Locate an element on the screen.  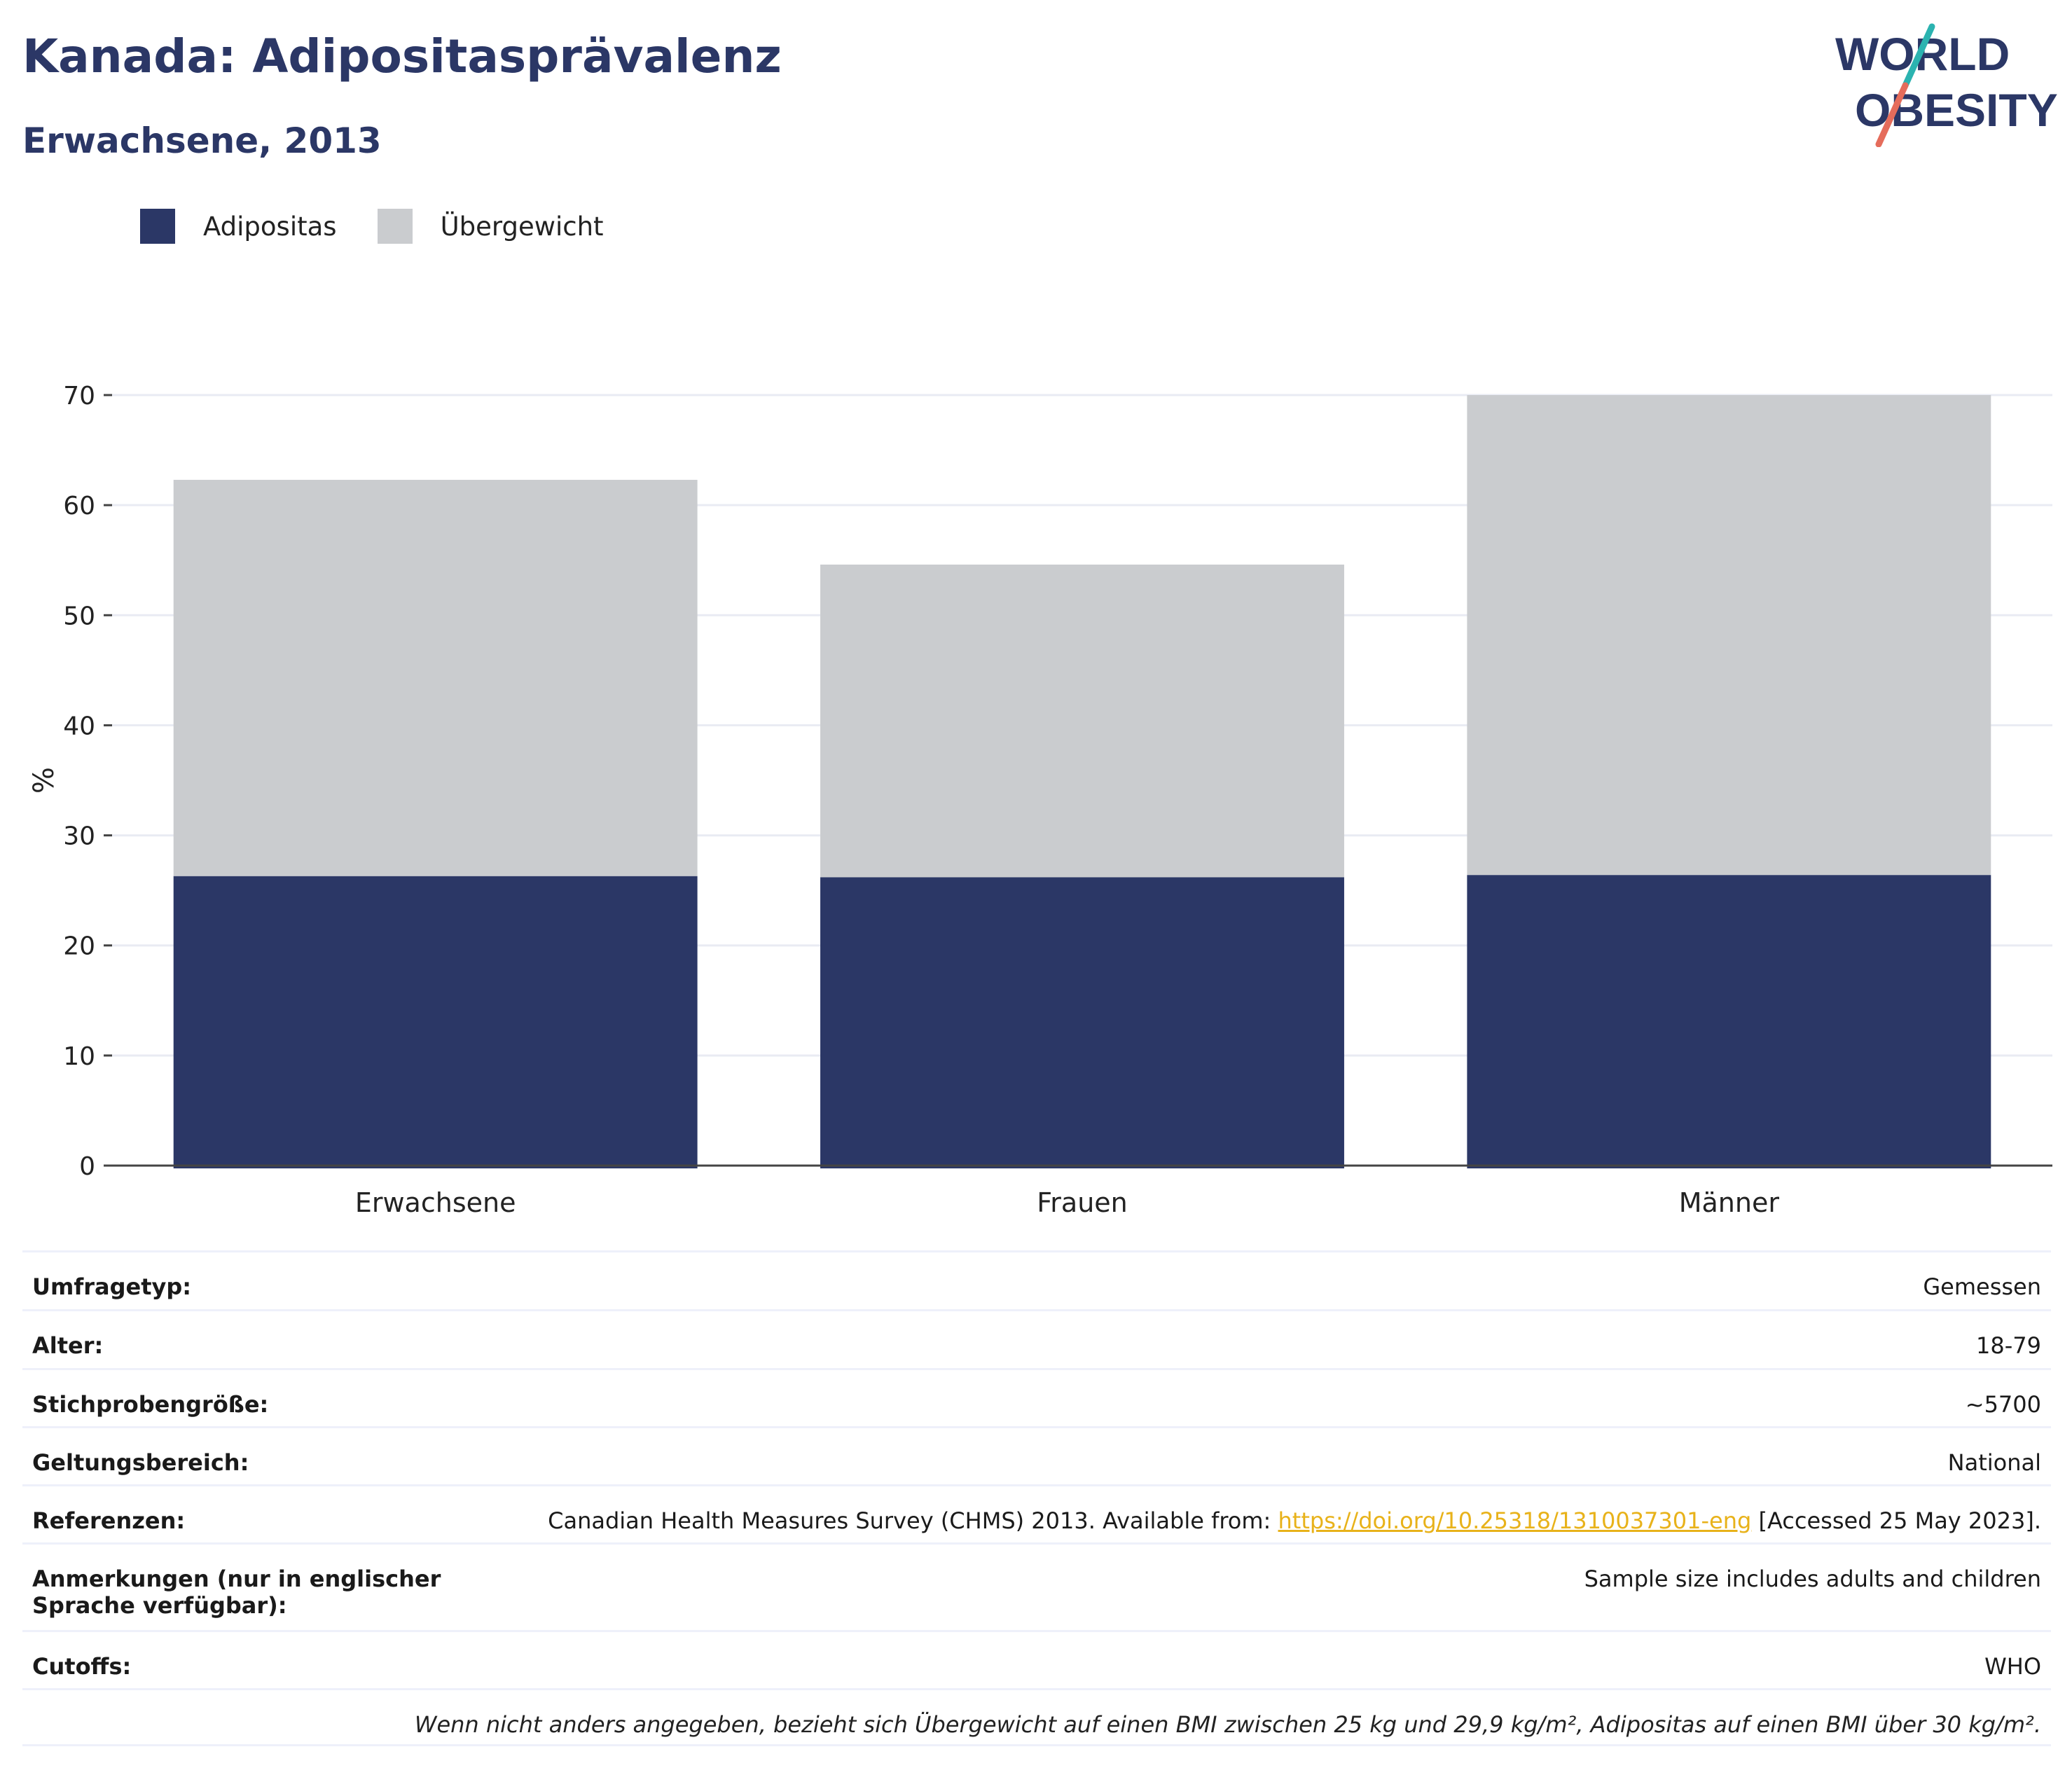
age-value: 18-79 is located at coordinates (2008, 1345).